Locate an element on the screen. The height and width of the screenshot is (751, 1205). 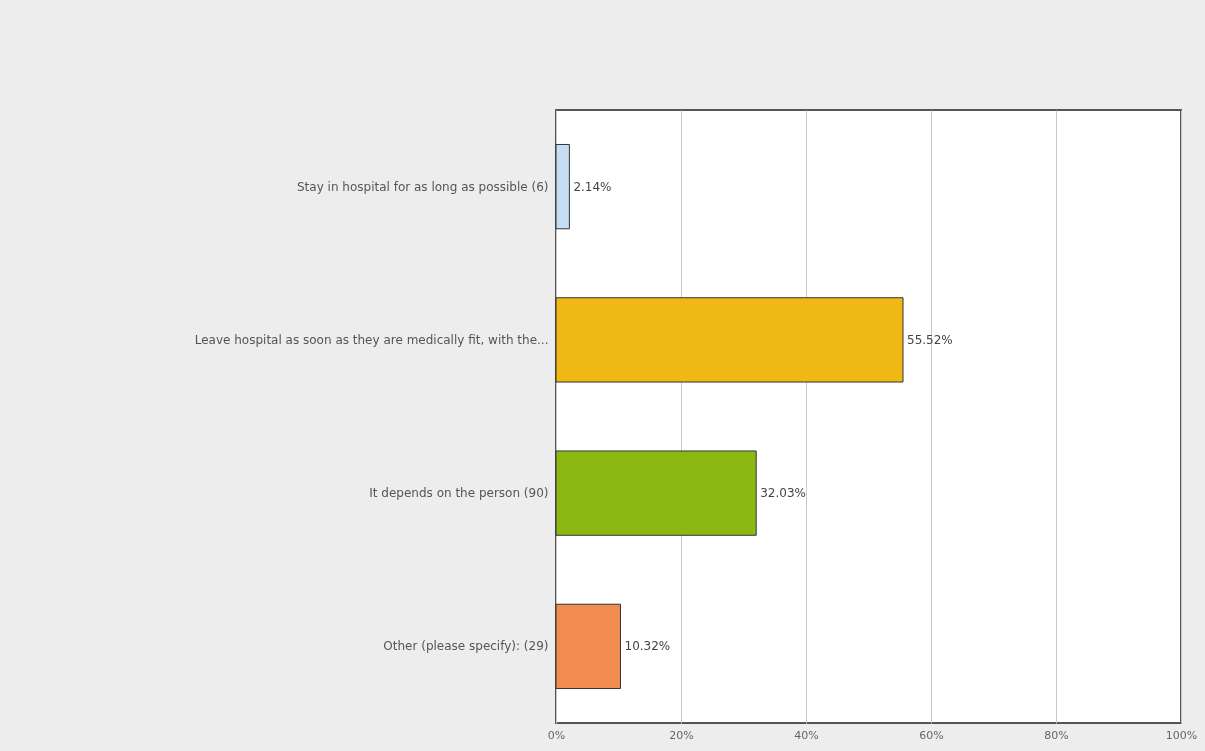
y-tick-label: Other (please specify): (29) is located at coordinates (466, 646).